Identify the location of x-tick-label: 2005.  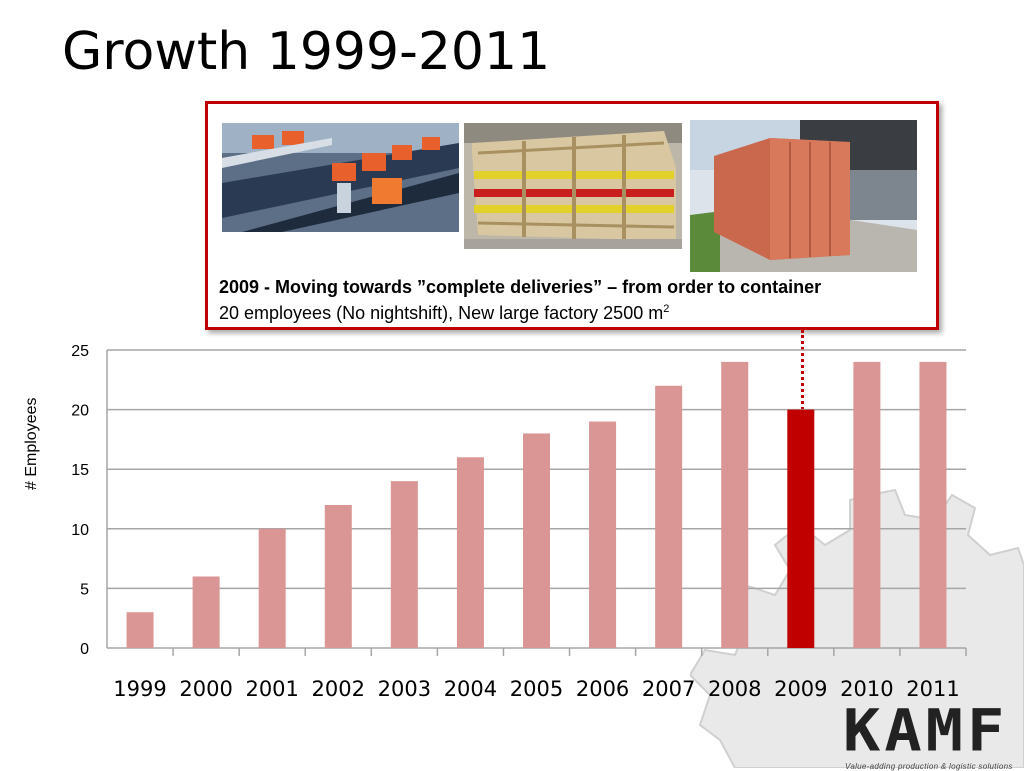
(536, 689).